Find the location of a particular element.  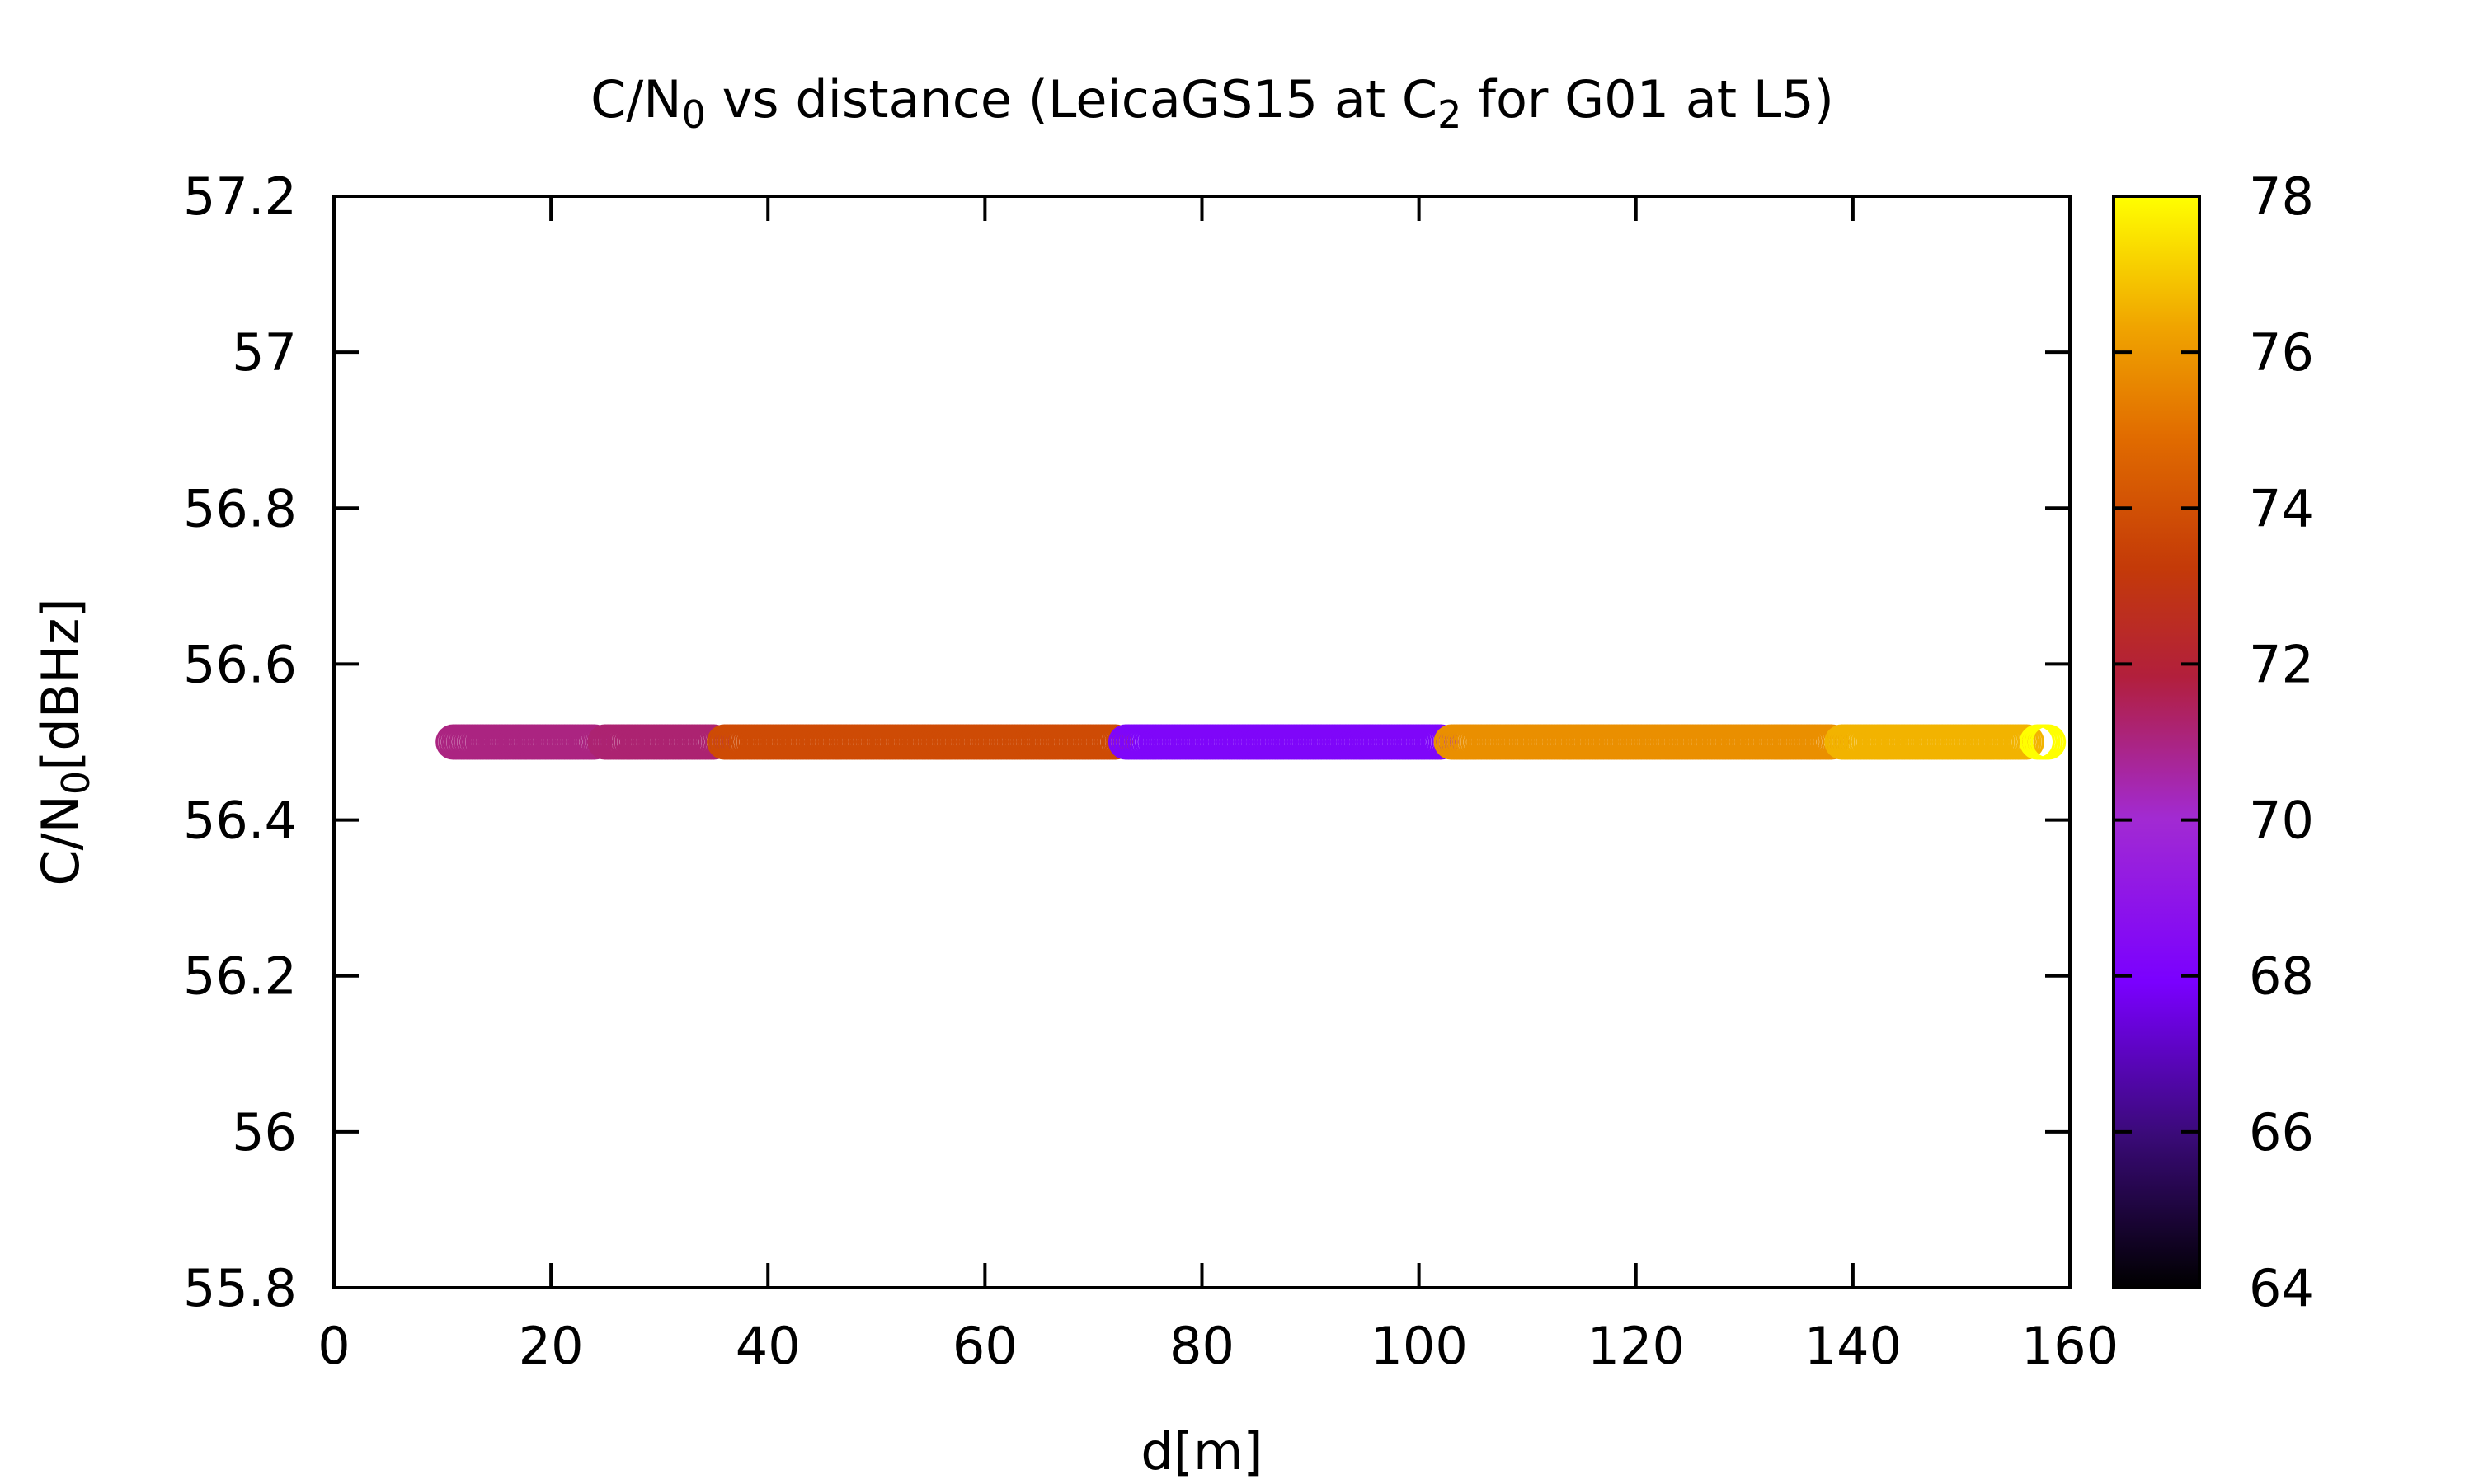

x-axis-title: d[m] is located at coordinates (1202, 1452).